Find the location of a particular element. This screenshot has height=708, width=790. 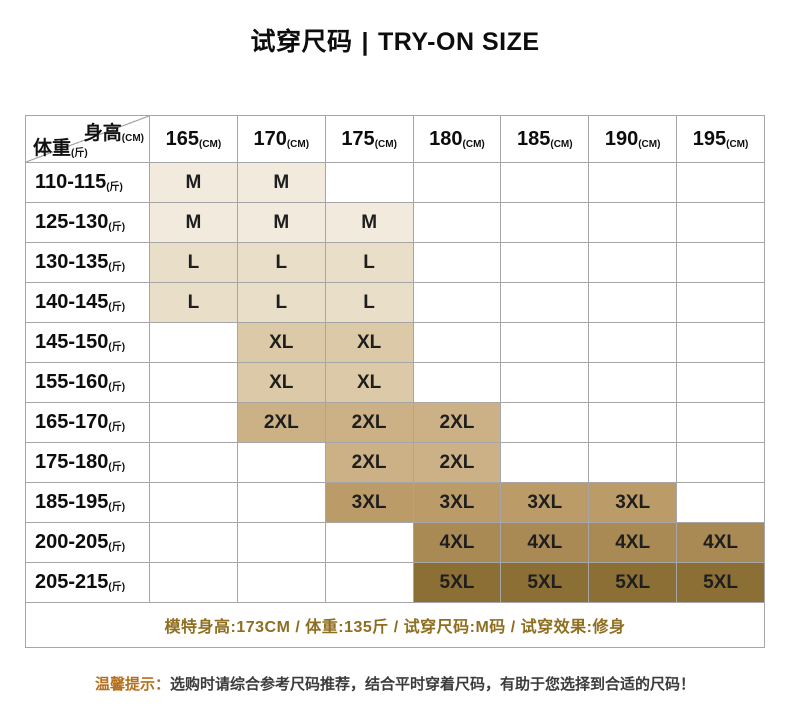

model-info-row: 模特身高:173CM / 体重:135斤 / 试穿尺码:M码 / 试穿效果:修身 is located at coordinates (395, 625).